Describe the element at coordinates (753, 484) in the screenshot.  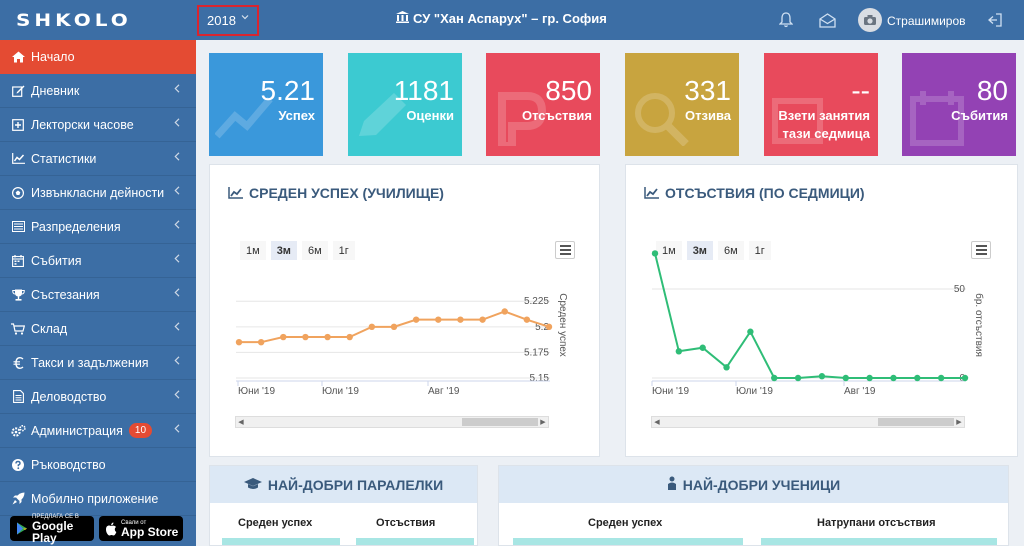
I see `best-students-header: НАЙ-ДОБРИ УЧЕНИЦИ` at that location.